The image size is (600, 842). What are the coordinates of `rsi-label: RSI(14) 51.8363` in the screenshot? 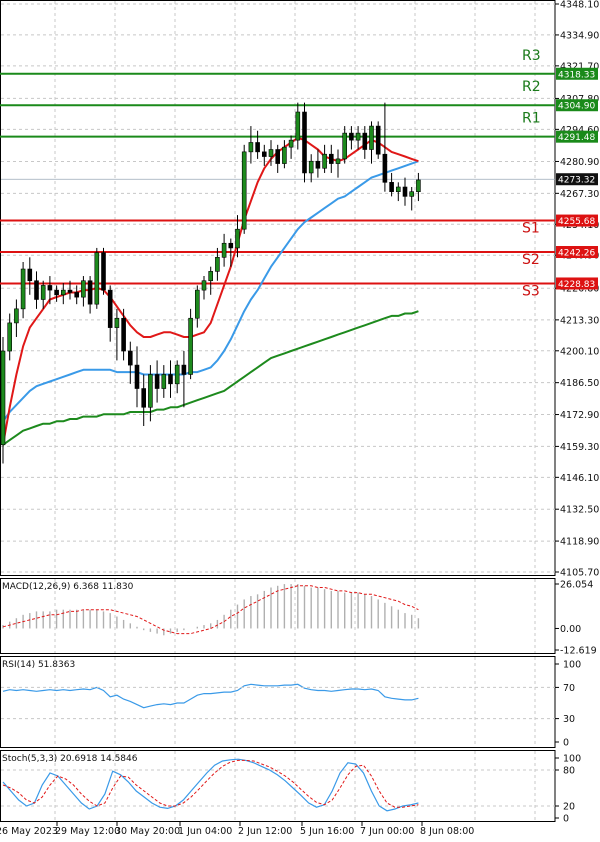 It's located at (38, 665).